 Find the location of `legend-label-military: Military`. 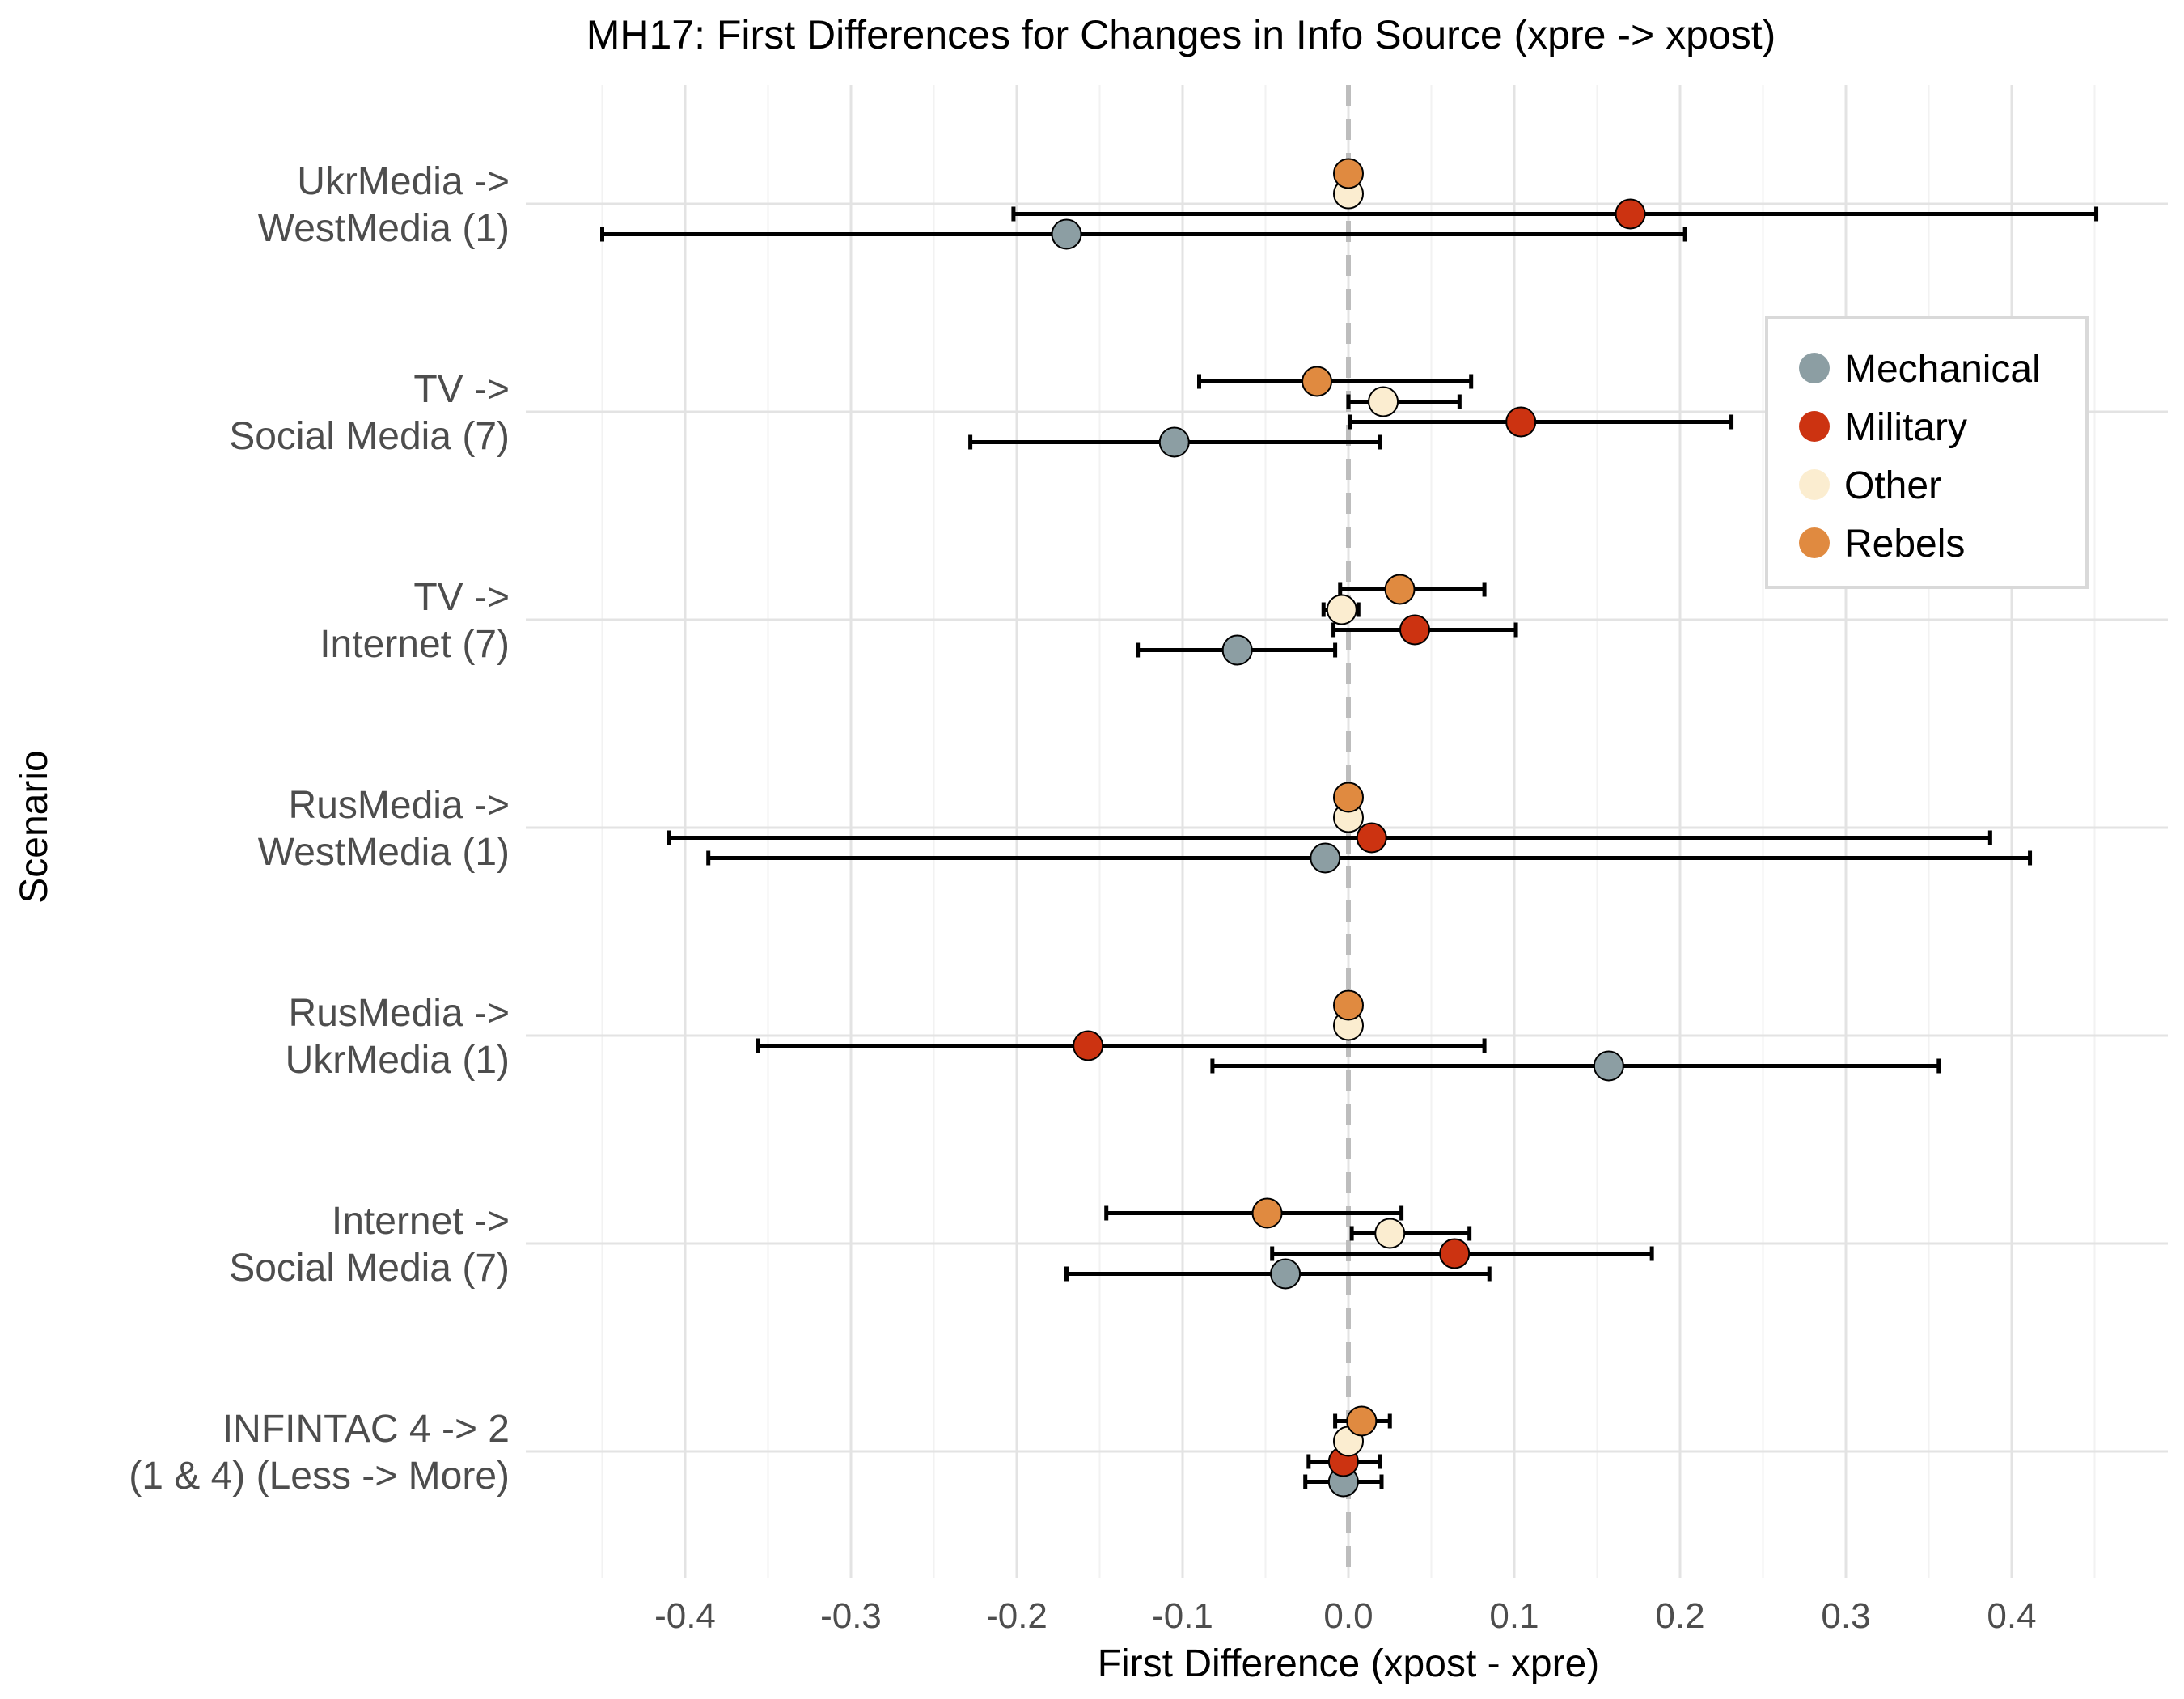

legend-label-military: Military is located at coordinates (1906, 427).